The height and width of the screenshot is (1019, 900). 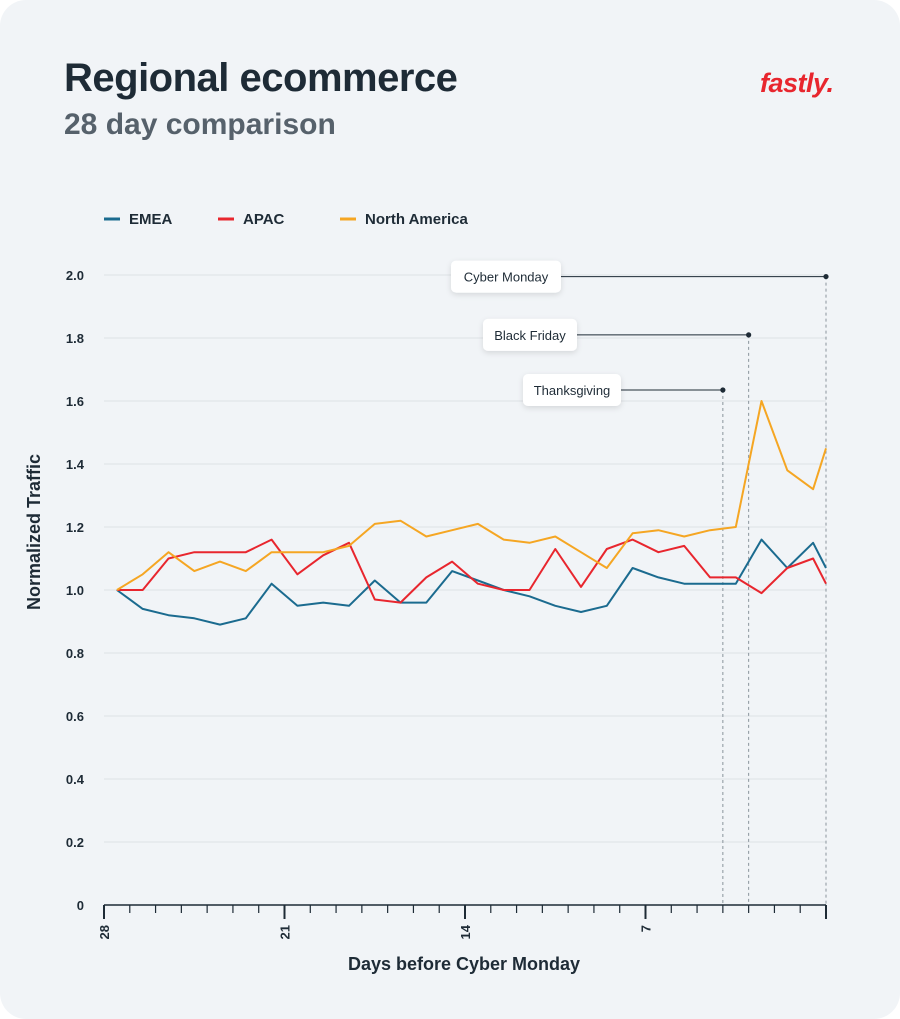 What do you see at coordinates (285, 932) in the screenshot?
I see `x-tick-label: 21` at bounding box center [285, 932].